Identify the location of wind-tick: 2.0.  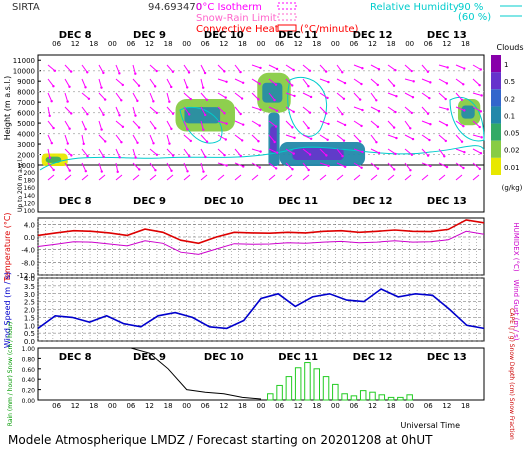
(29, 311).